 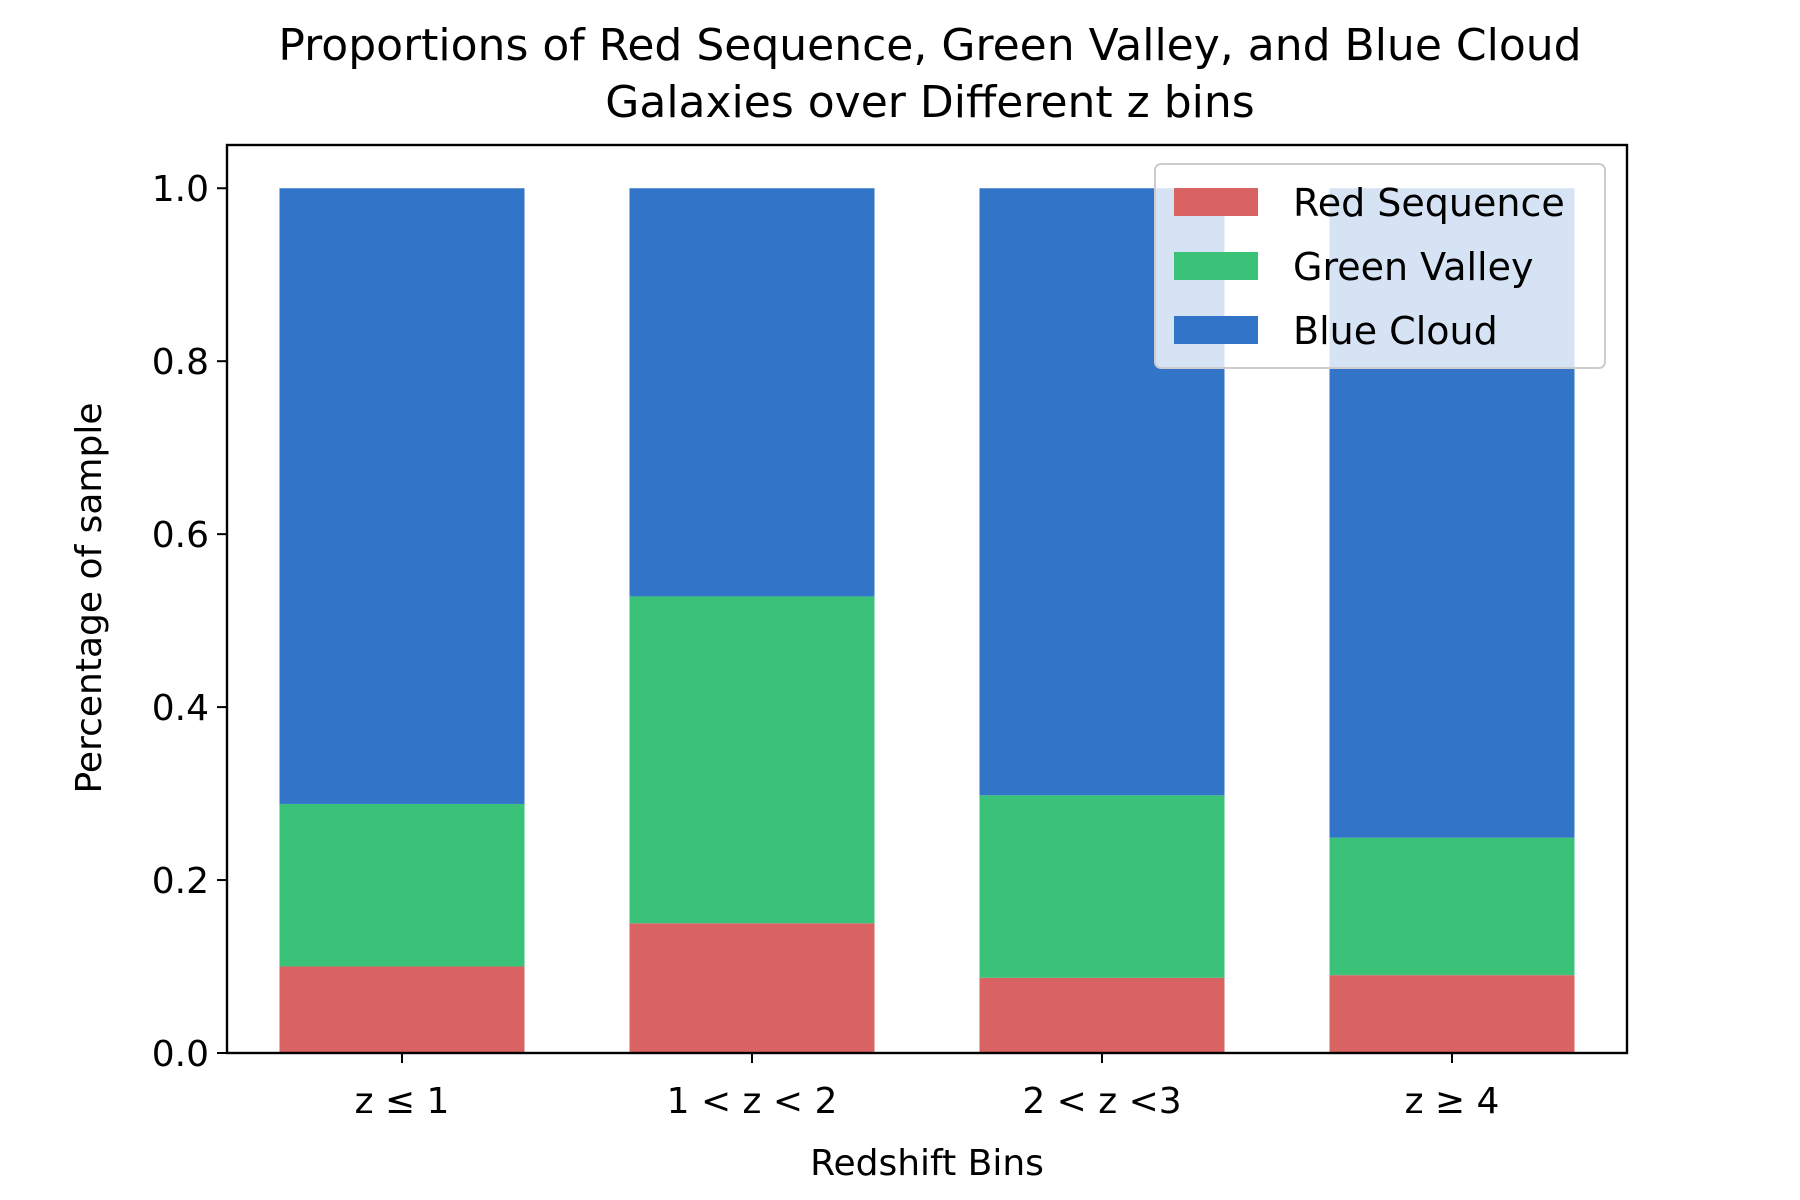 What do you see at coordinates (927, 1163) in the screenshot?
I see `x-axis-label: Redshift Bins` at bounding box center [927, 1163].